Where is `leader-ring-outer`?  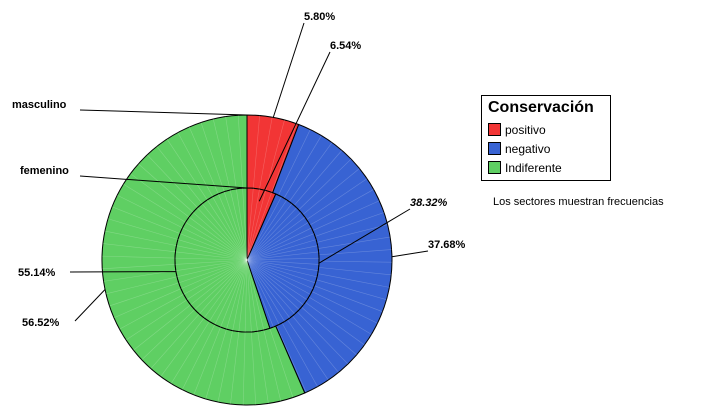
leader-ring-outer is located at coordinates (163, 112).